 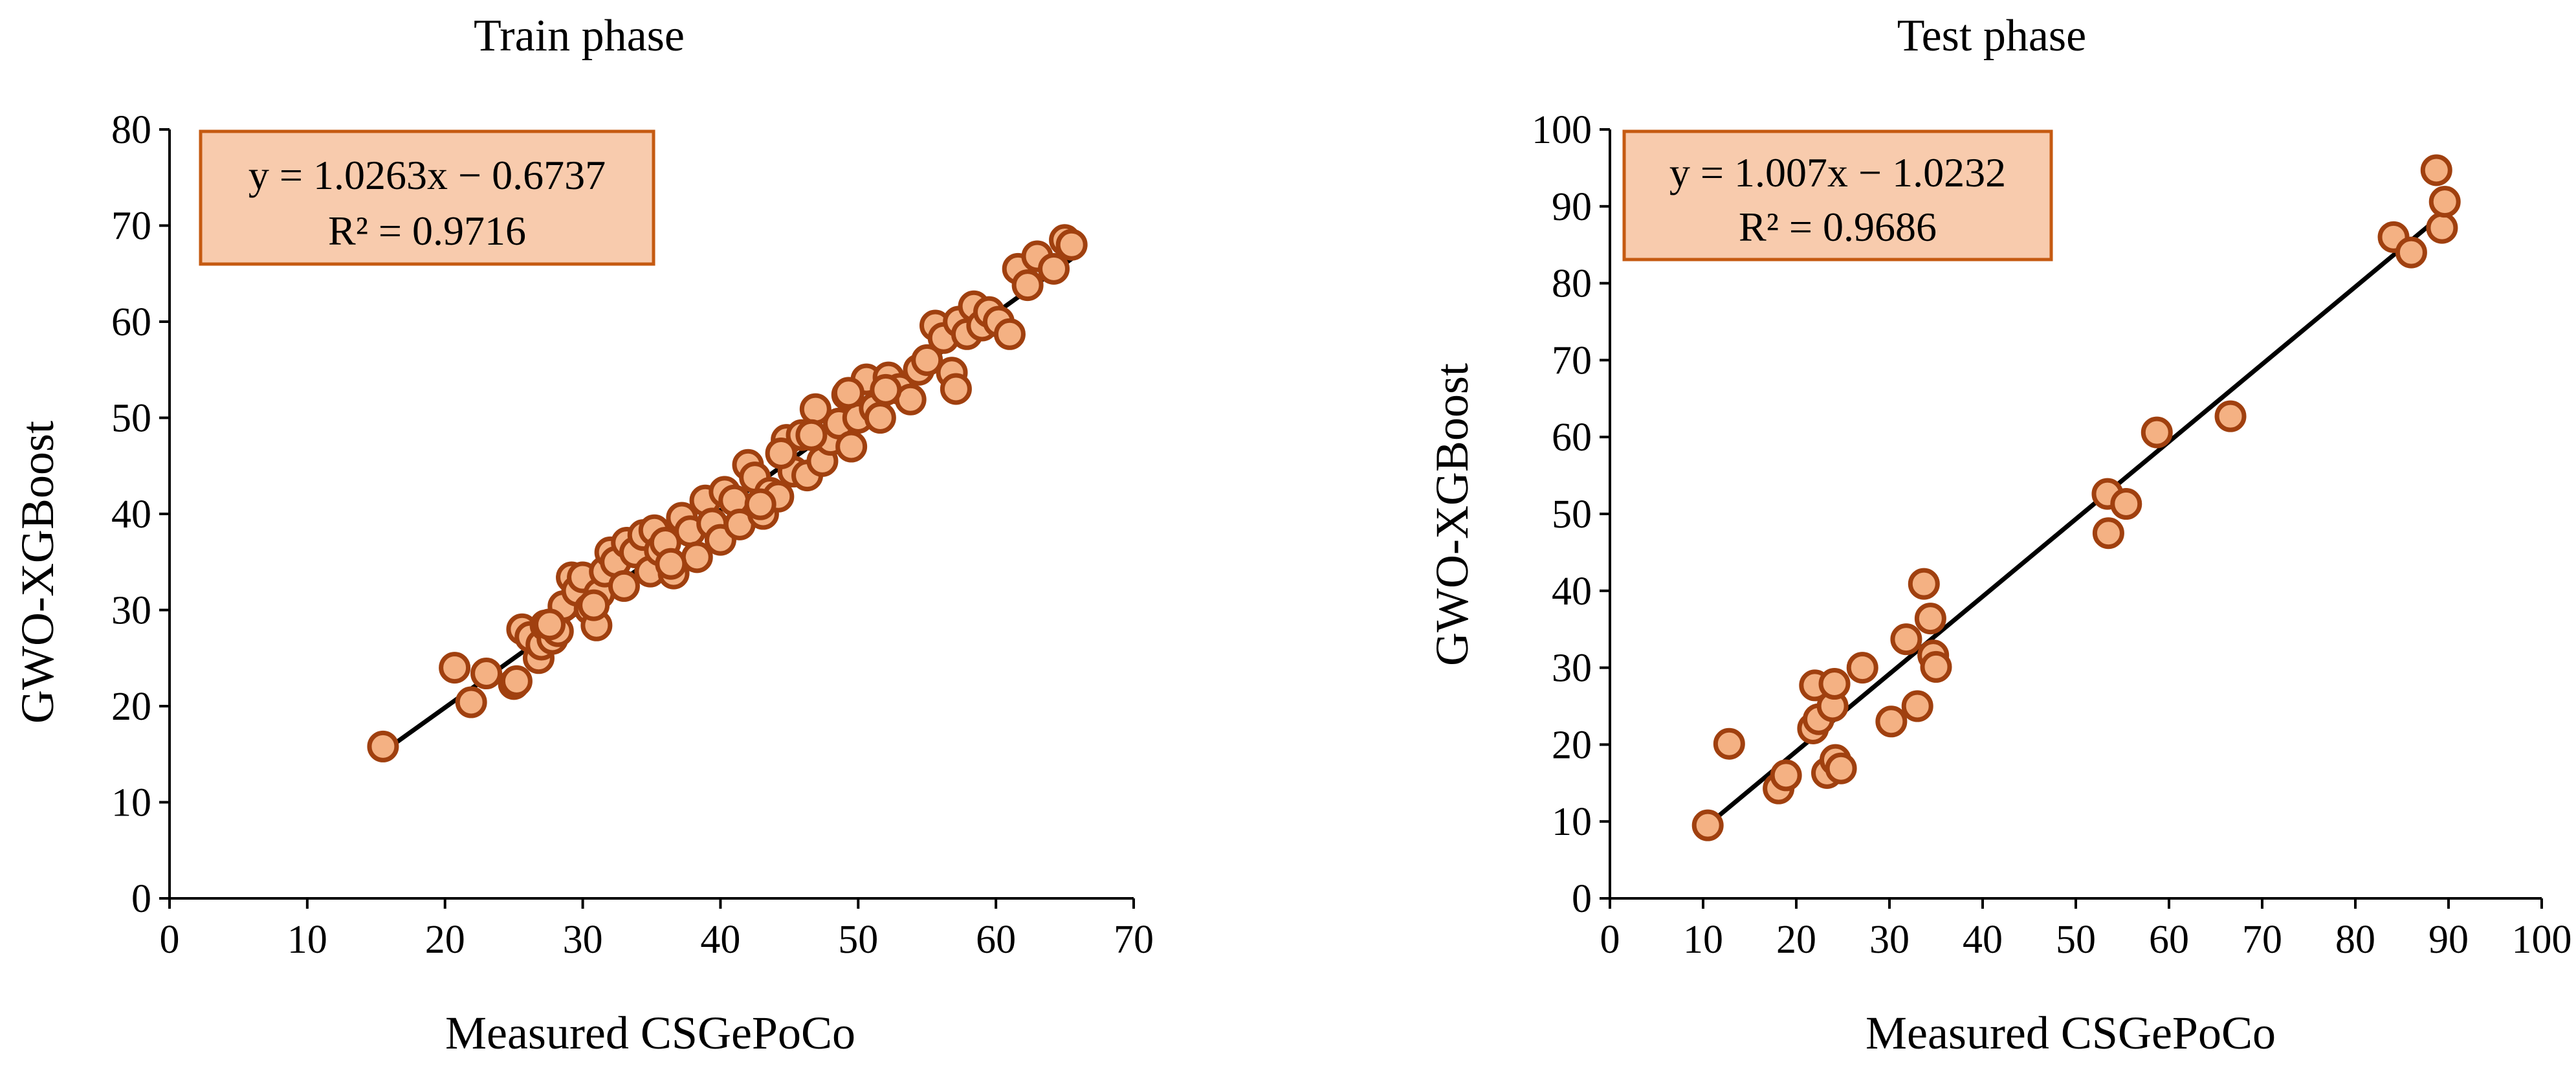 I want to click on train-y-tick-label: 10, so click(x=131, y=803).